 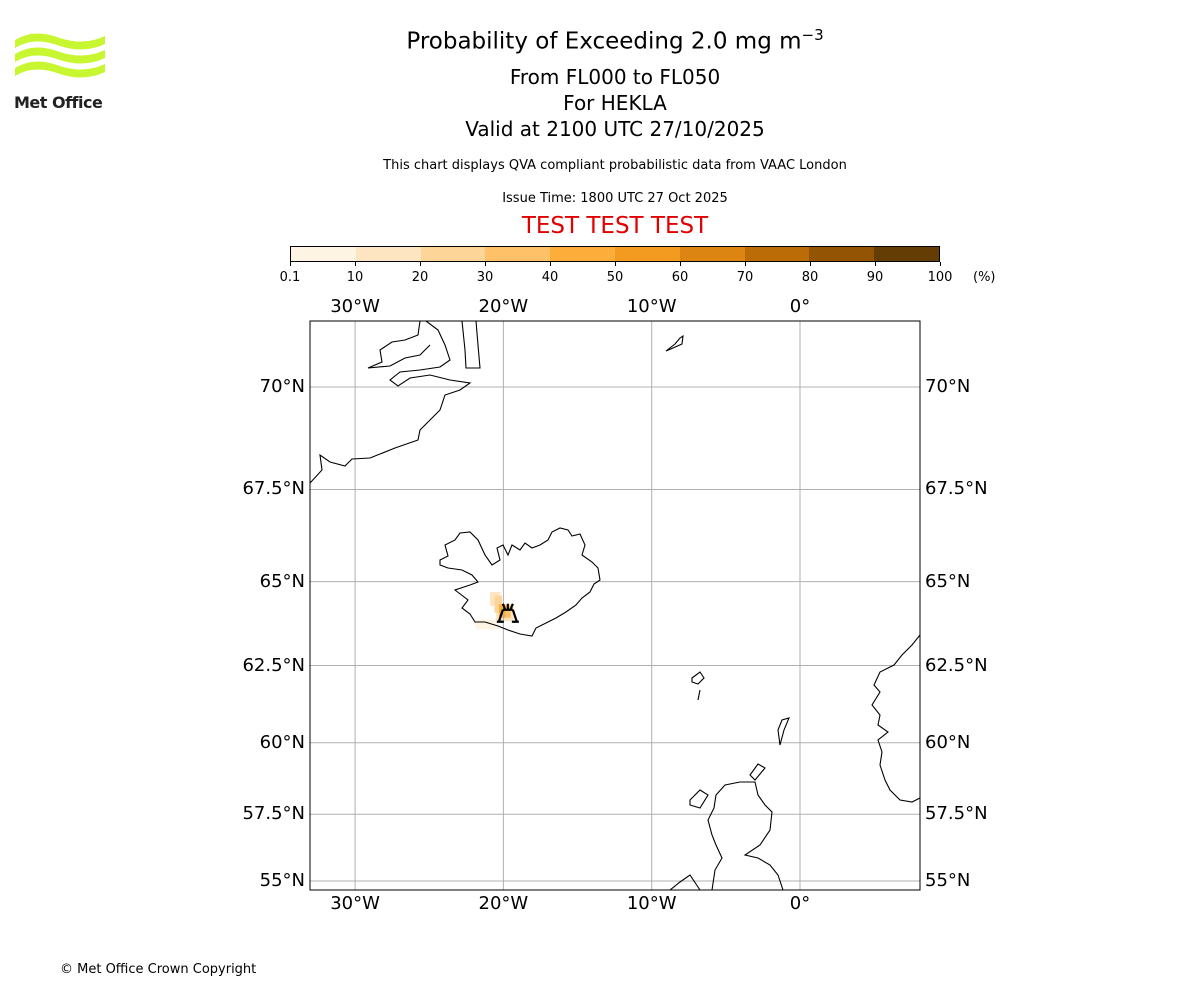 What do you see at coordinates (615, 198) in the screenshot?
I see `issue-time: Issue Time: 1800 UTC 27 Oct 2025` at bounding box center [615, 198].